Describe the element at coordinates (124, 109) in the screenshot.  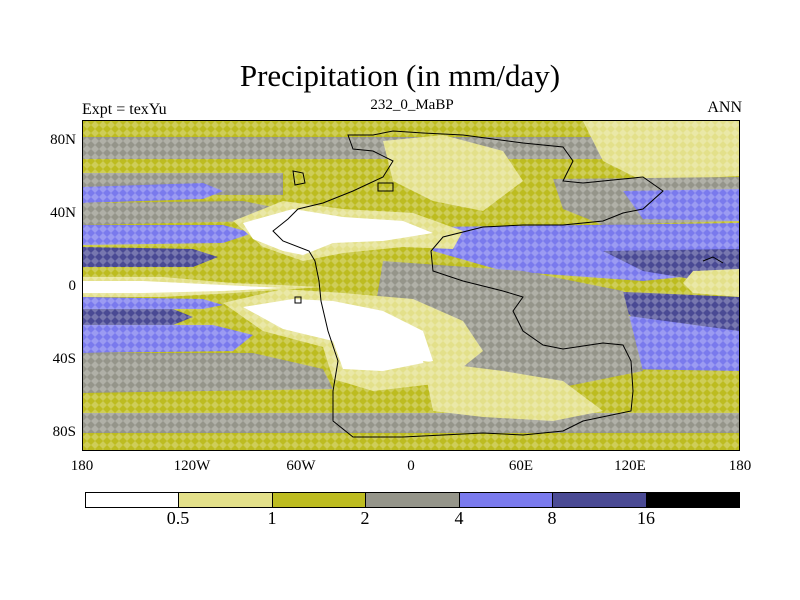
I see `experiment-label: Expt = texYu` at that location.